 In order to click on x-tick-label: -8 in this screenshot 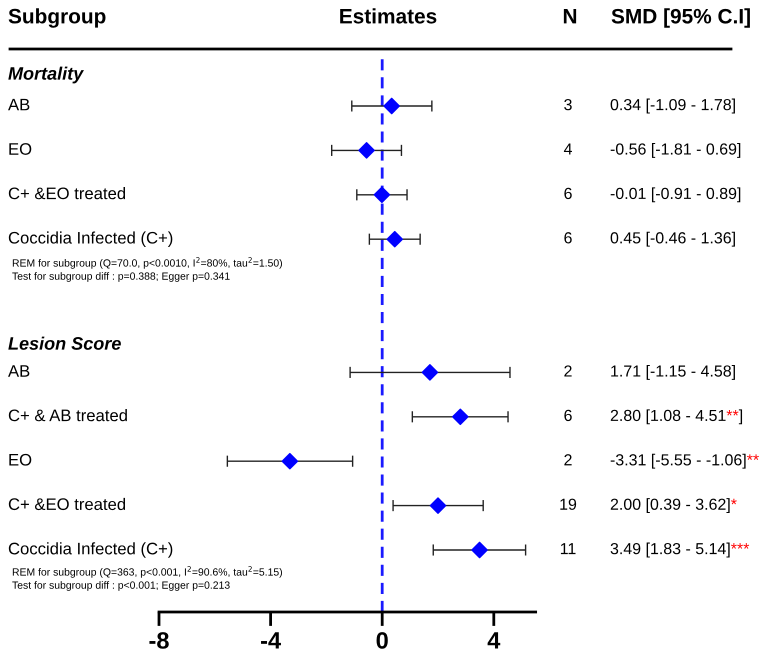, I will do `click(159, 640)`.